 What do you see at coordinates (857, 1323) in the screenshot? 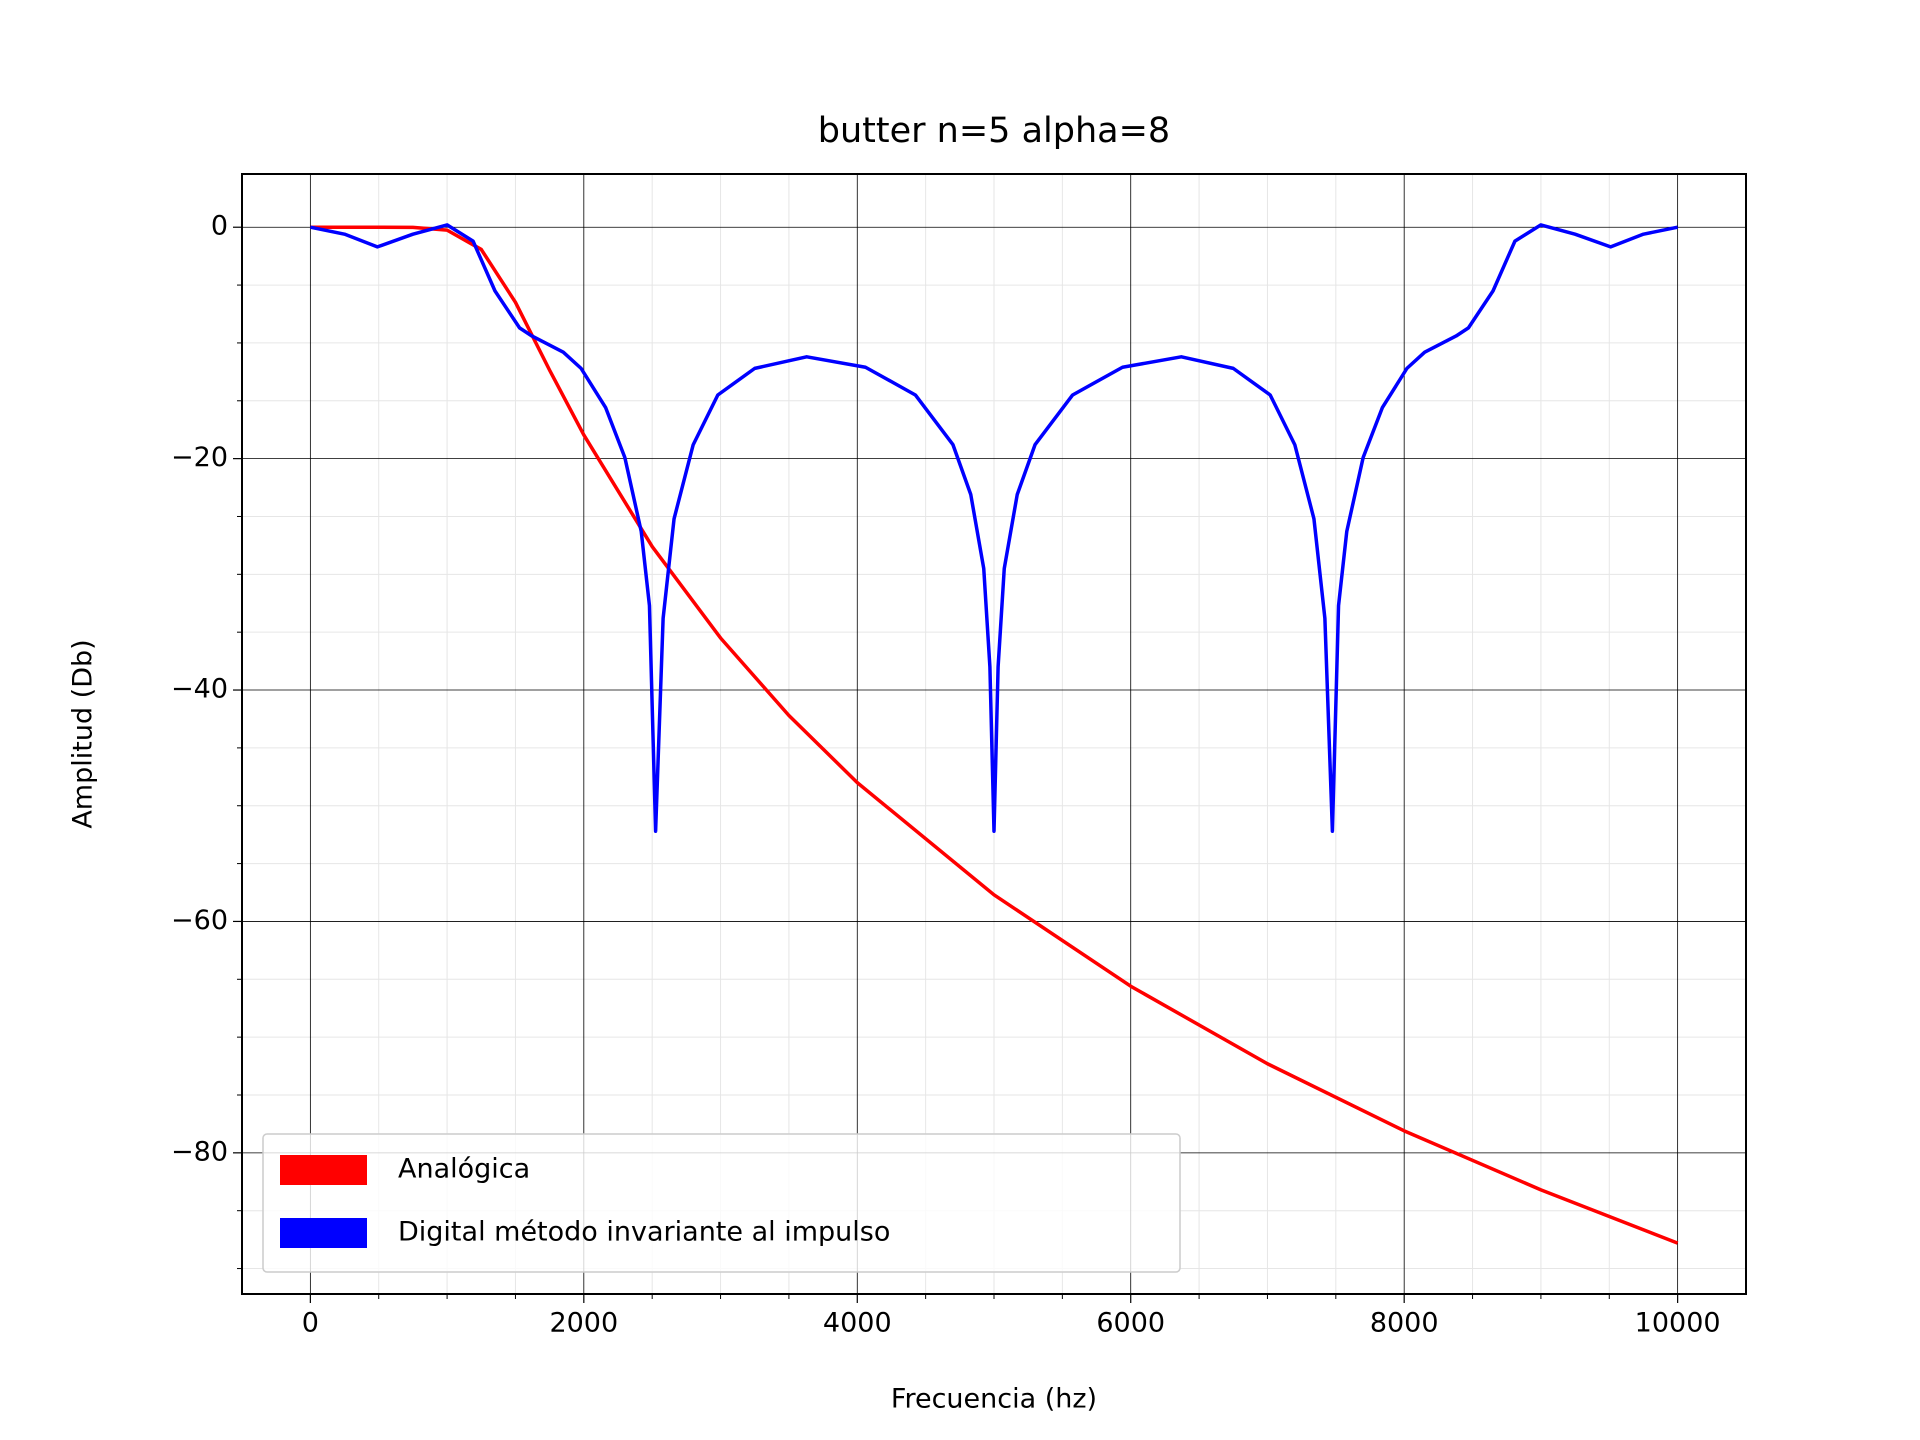
I see `x-tick-label: 4000` at bounding box center [857, 1323].